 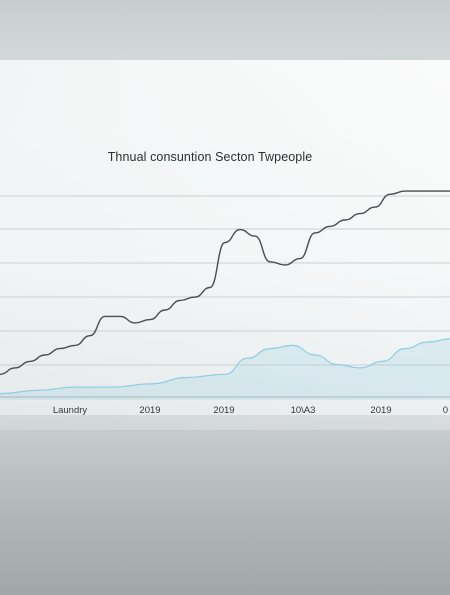 What do you see at coordinates (70, 410) in the screenshot?
I see `x-tick-label-1: Laundry` at bounding box center [70, 410].